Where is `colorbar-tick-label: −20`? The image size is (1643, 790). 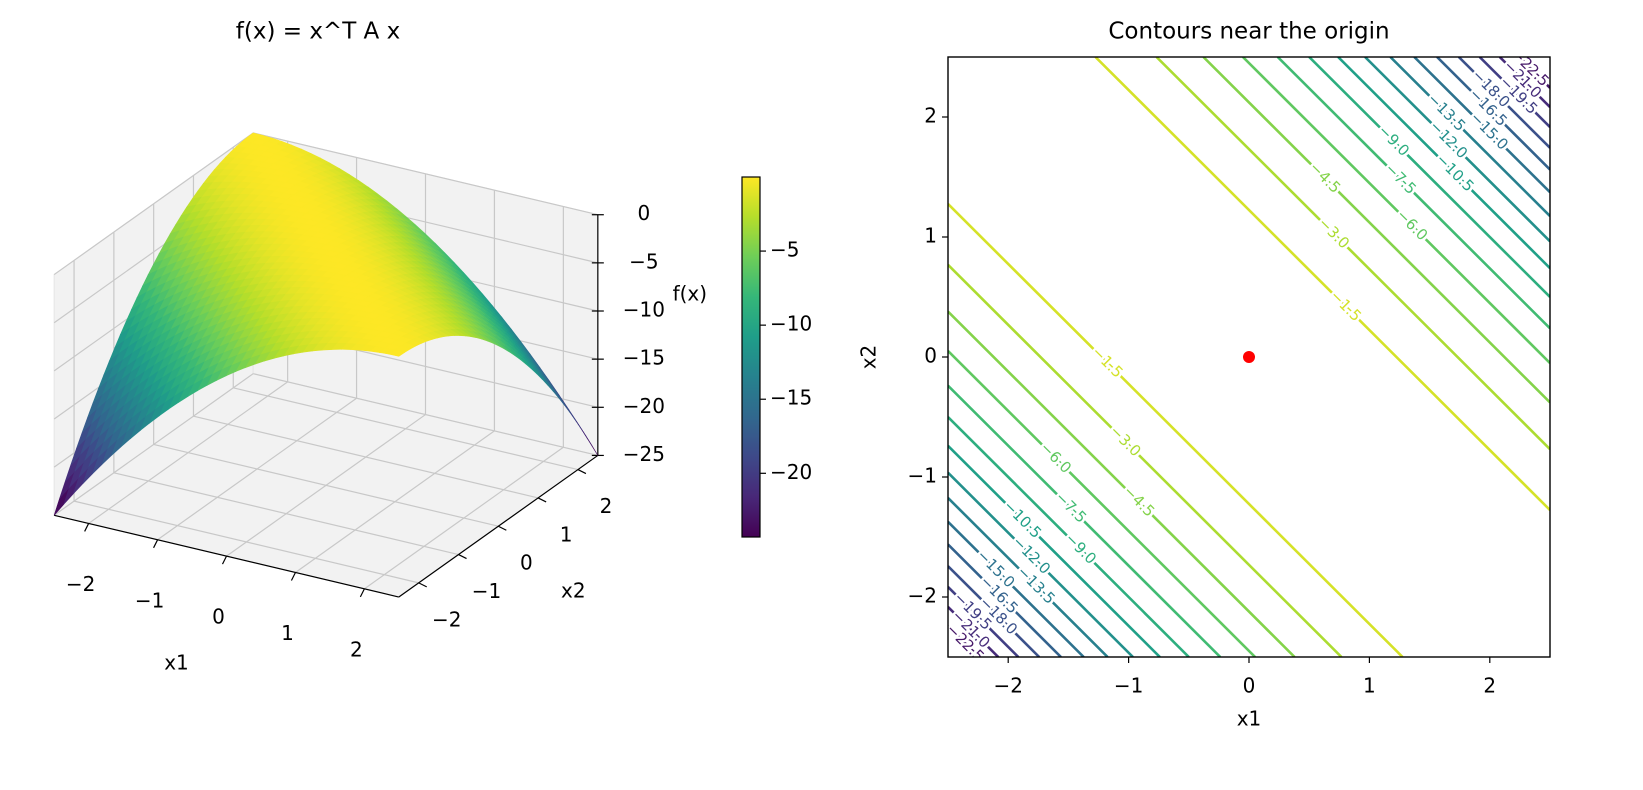
colorbar-tick-label: −20 is located at coordinates (791, 472).